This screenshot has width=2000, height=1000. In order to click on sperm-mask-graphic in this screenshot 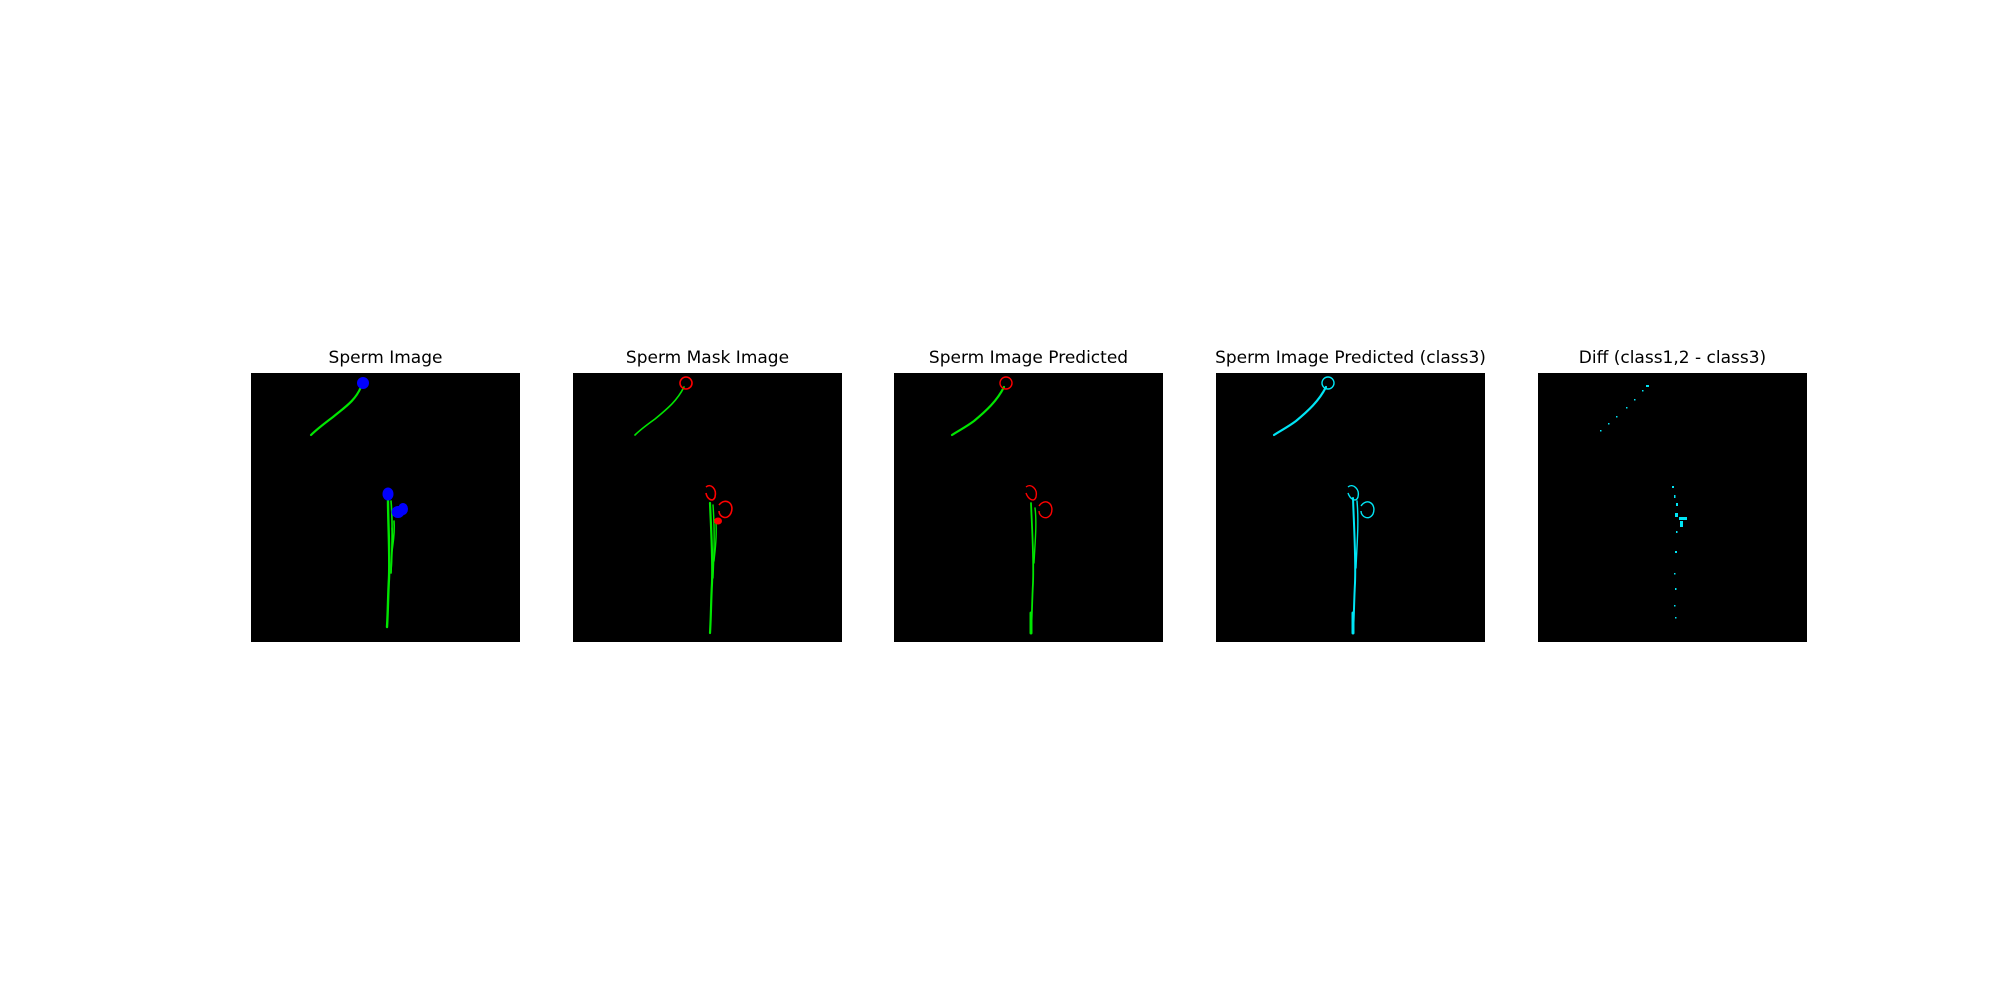, I will do `click(683, 505)`.